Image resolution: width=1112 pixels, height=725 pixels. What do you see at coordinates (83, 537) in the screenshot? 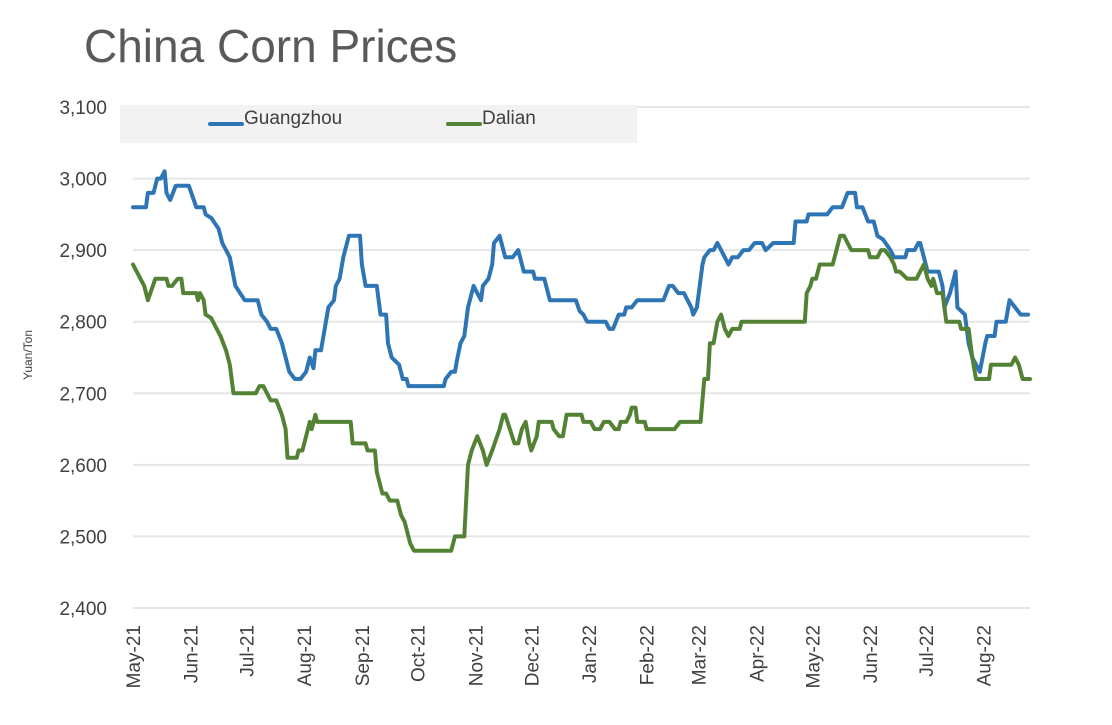
I see `y-tick-label: 2,500` at bounding box center [83, 537].